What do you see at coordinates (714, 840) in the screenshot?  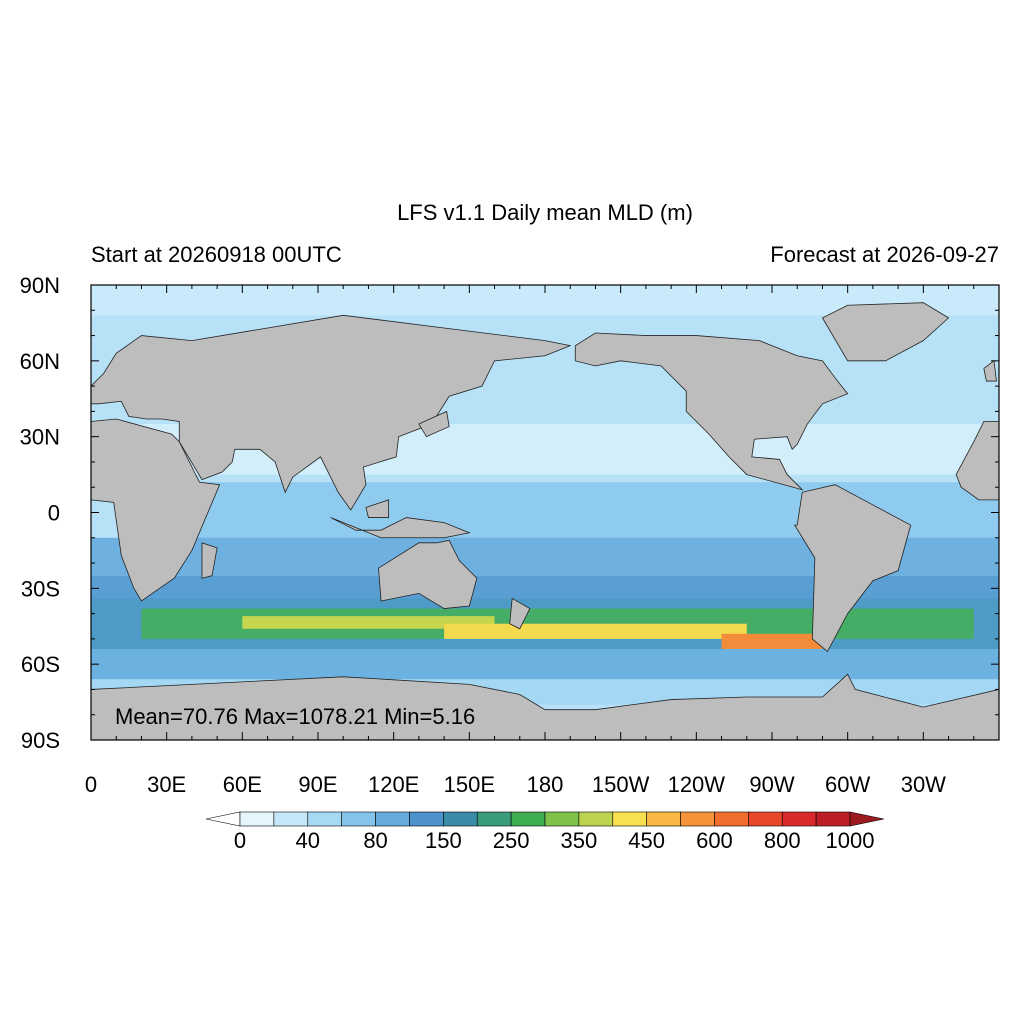 I see `colorbar-label: 600` at bounding box center [714, 840].